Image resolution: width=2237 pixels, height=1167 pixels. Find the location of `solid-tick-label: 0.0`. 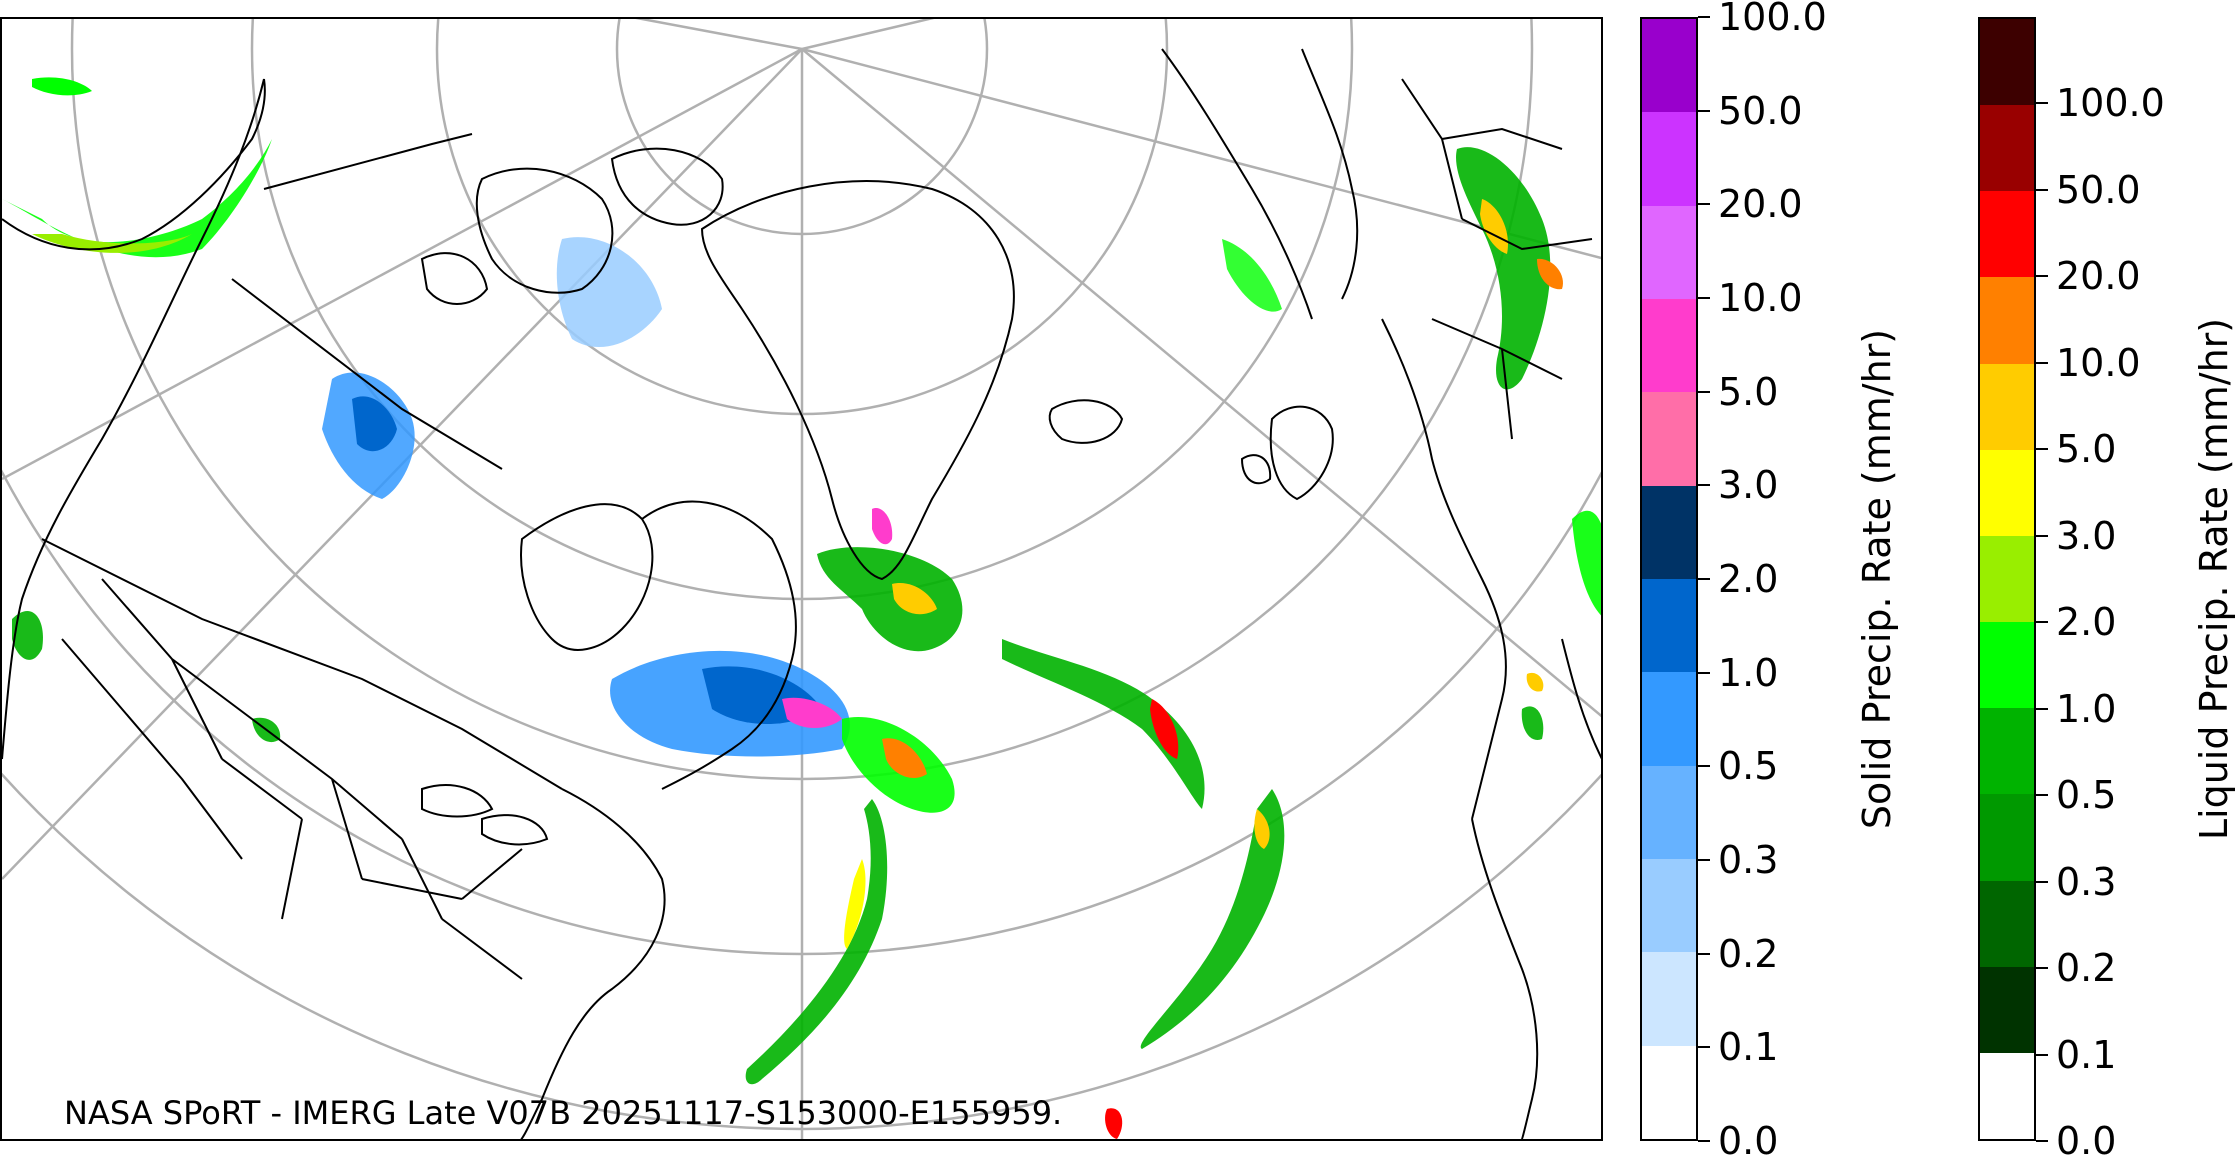

solid-tick-label: 0.0 is located at coordinates (1748, 1141).